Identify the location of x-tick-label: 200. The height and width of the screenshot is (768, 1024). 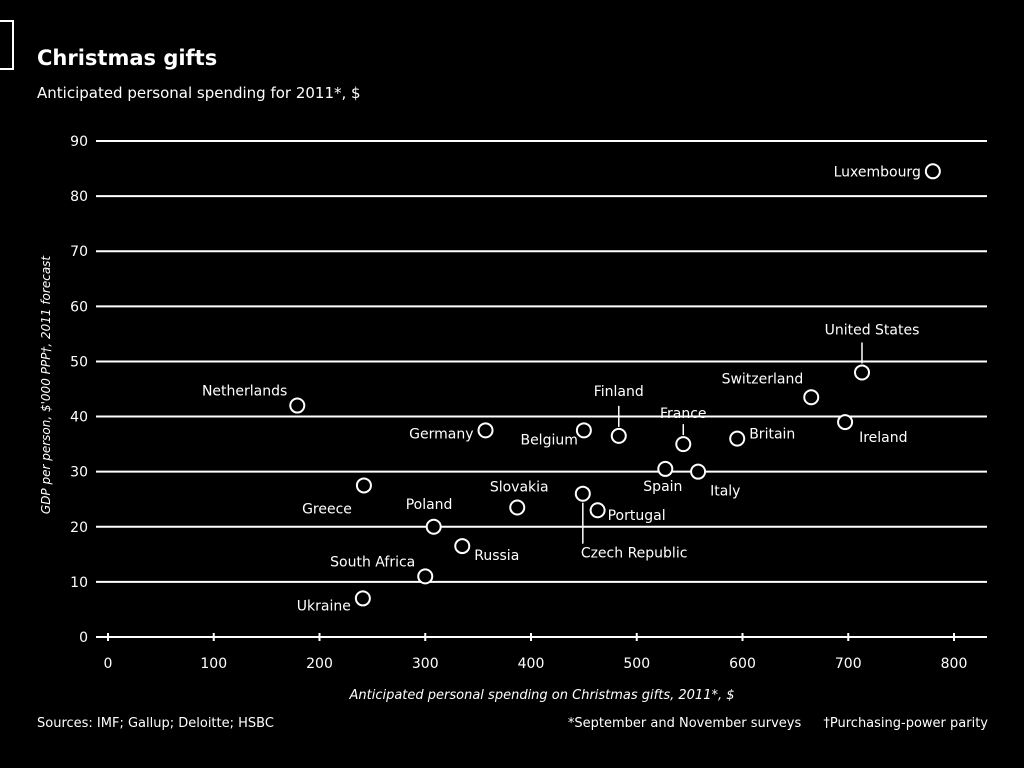
(319, 664).